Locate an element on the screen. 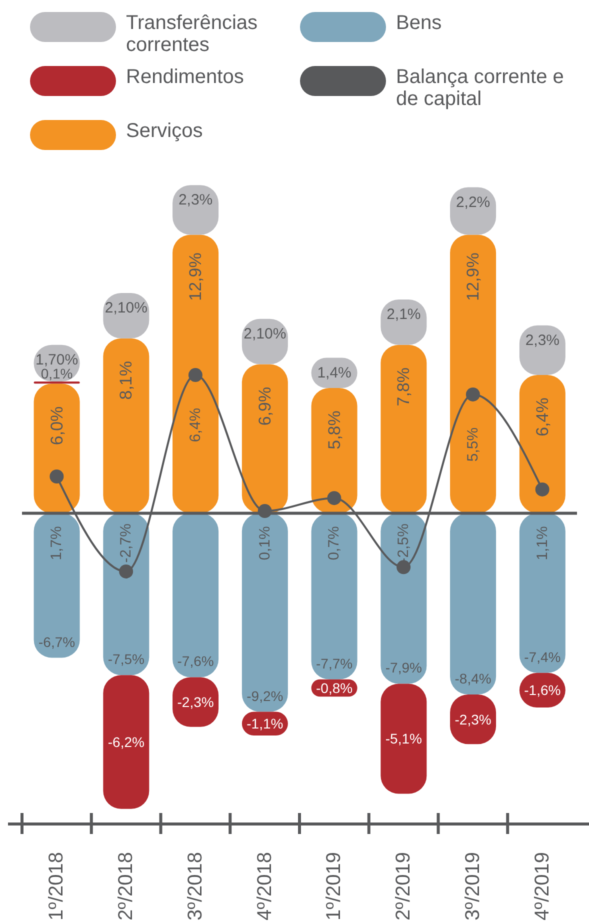 This screenshot has height=924, width=589. data-label: -7,6% is located at coordinates (195, 661).